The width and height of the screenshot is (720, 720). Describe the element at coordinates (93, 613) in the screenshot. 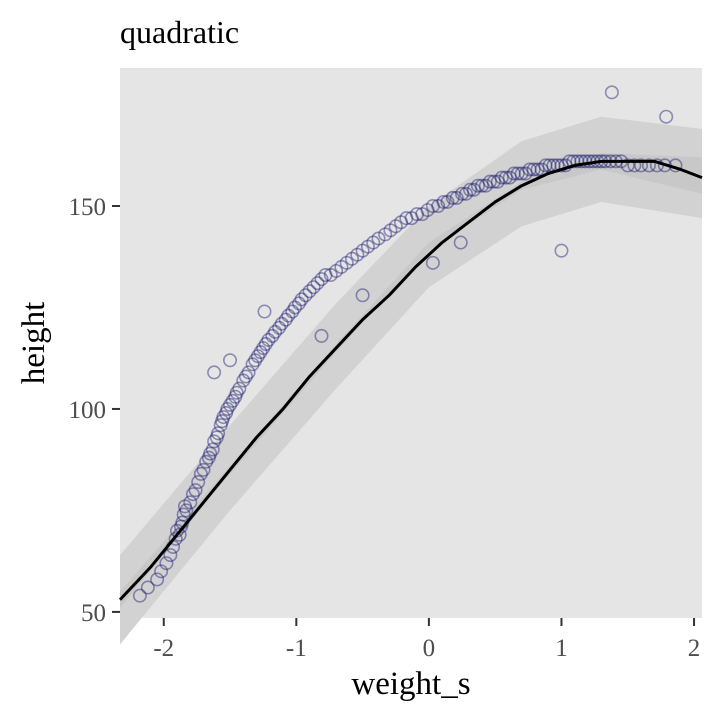

I see `y-tick-label: 50` at that location.